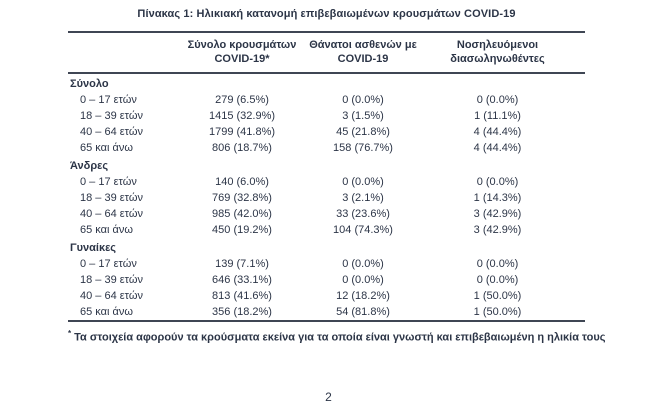 This screenshot has width=657, height=404. Describe the element at coordinates (497, 59) in the screenshot. I see `column-header-line: διασωληνωθέντες` at that location.